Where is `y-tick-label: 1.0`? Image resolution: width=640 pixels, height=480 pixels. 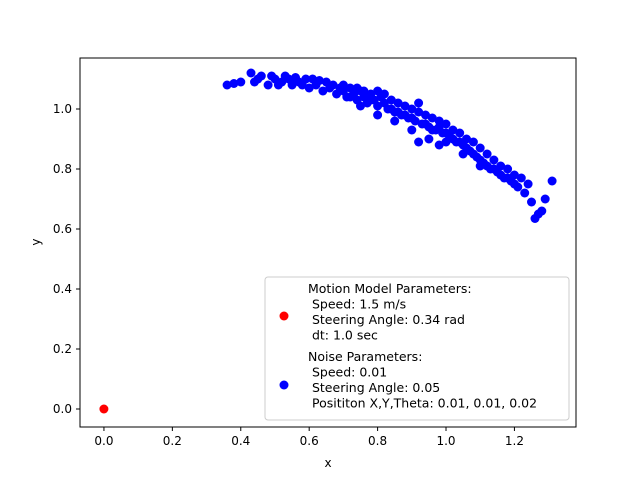 y-tick-label: 1.0 is located at coordinates (62, 109).